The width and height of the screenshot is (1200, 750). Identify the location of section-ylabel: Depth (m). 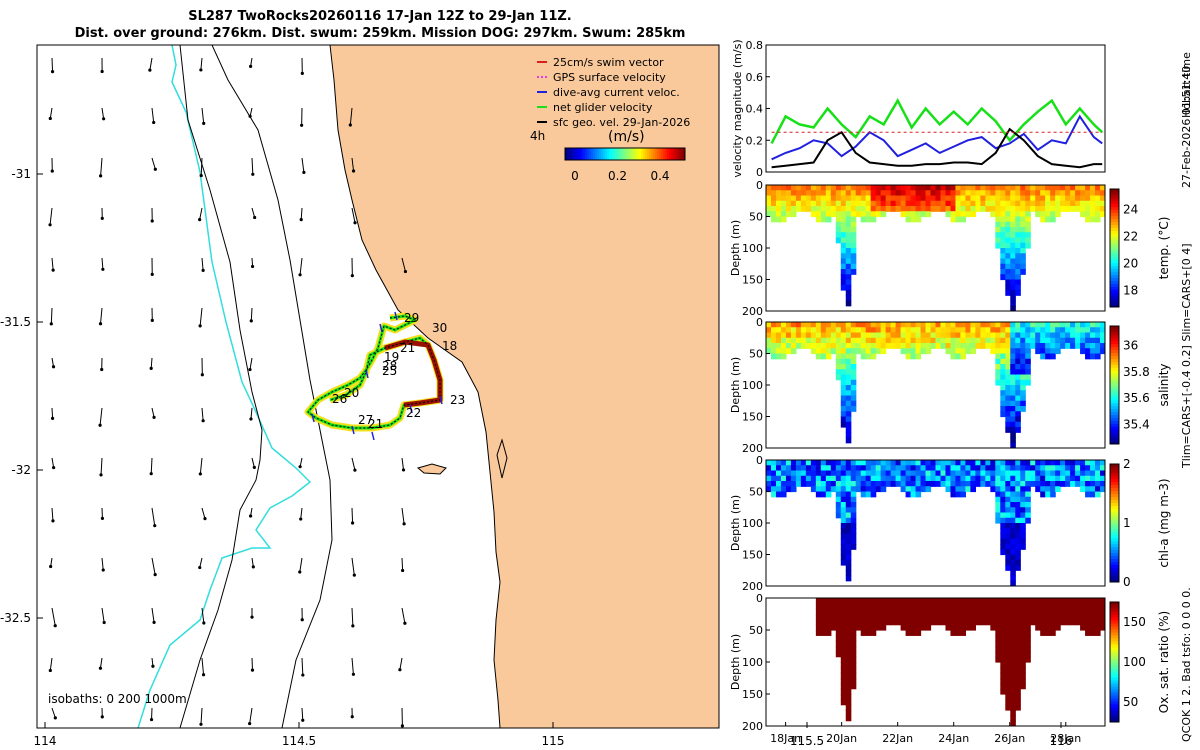
(735, 385).